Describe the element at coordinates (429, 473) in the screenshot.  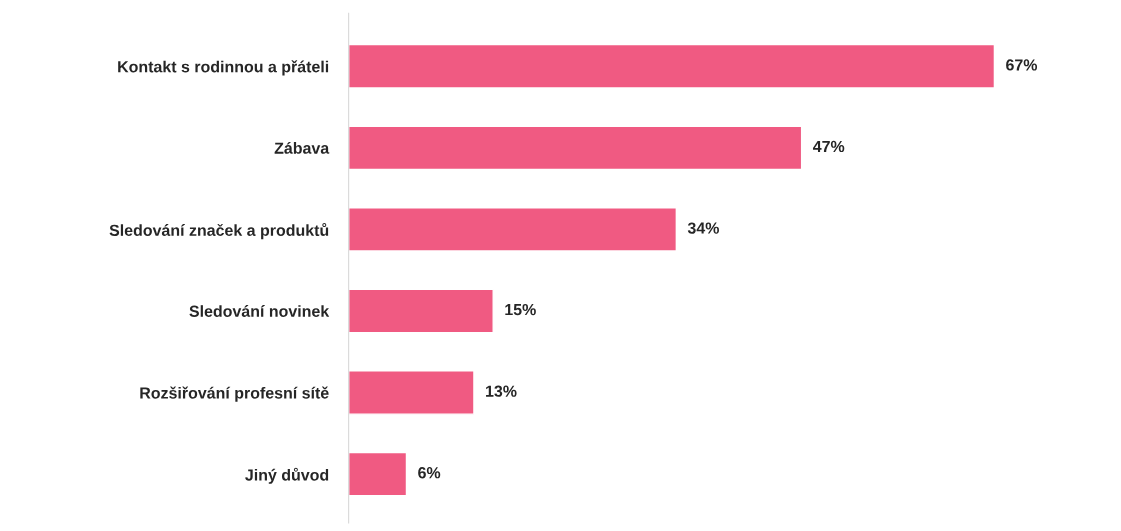
I see `data-label: 6%` at that location.